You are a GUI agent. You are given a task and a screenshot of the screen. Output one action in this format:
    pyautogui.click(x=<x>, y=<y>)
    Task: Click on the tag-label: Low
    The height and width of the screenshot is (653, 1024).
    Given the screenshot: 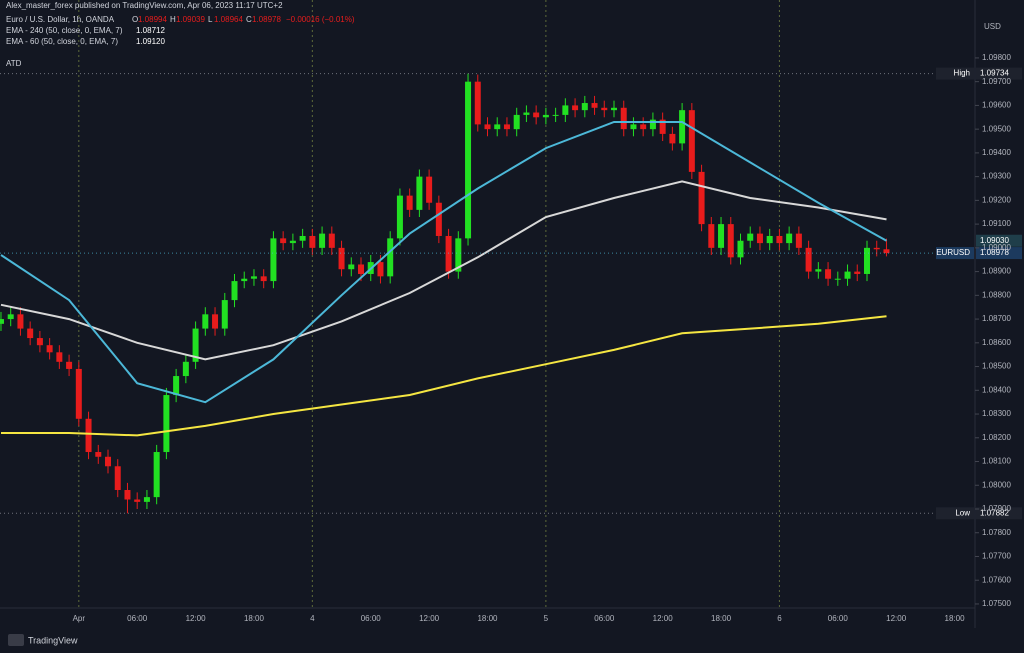 What is the action you would take?
    pyautogui.click(x=962, y=512)
    